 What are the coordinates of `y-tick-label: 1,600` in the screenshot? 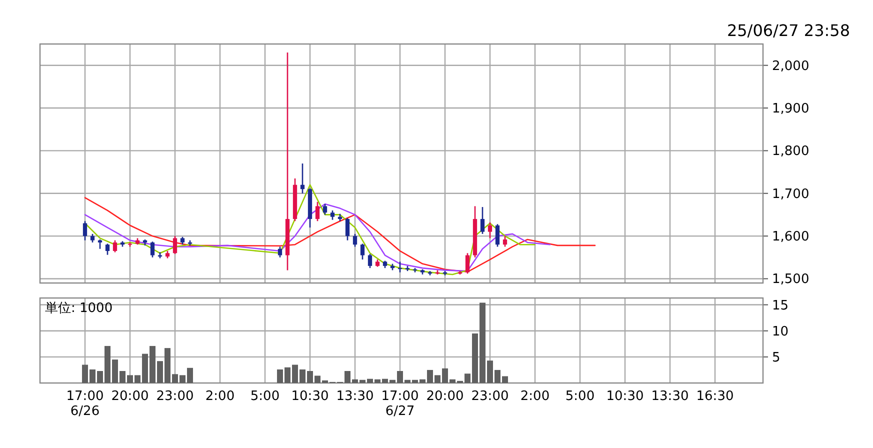 It's located at (791, 237).